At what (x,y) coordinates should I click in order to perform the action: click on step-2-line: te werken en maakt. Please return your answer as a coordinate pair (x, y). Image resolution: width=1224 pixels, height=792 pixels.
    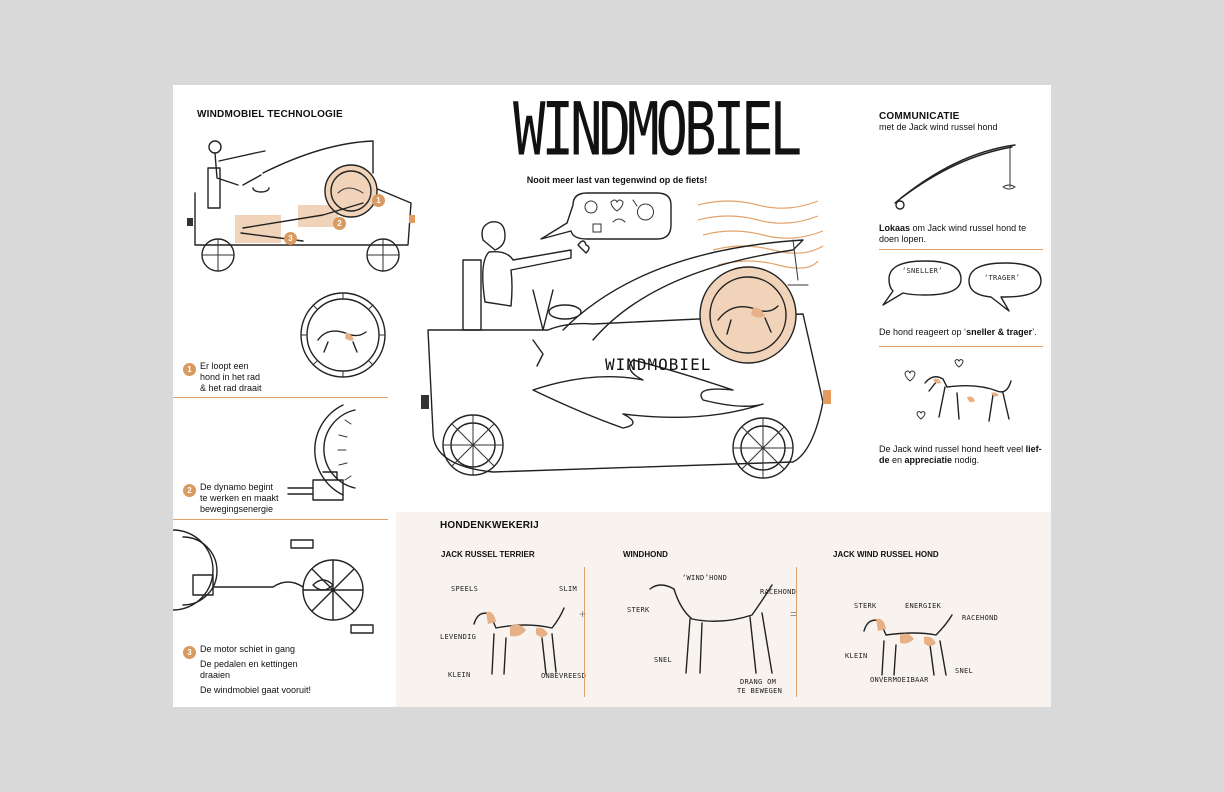
    Looking at the image, I should click on (239, 498).